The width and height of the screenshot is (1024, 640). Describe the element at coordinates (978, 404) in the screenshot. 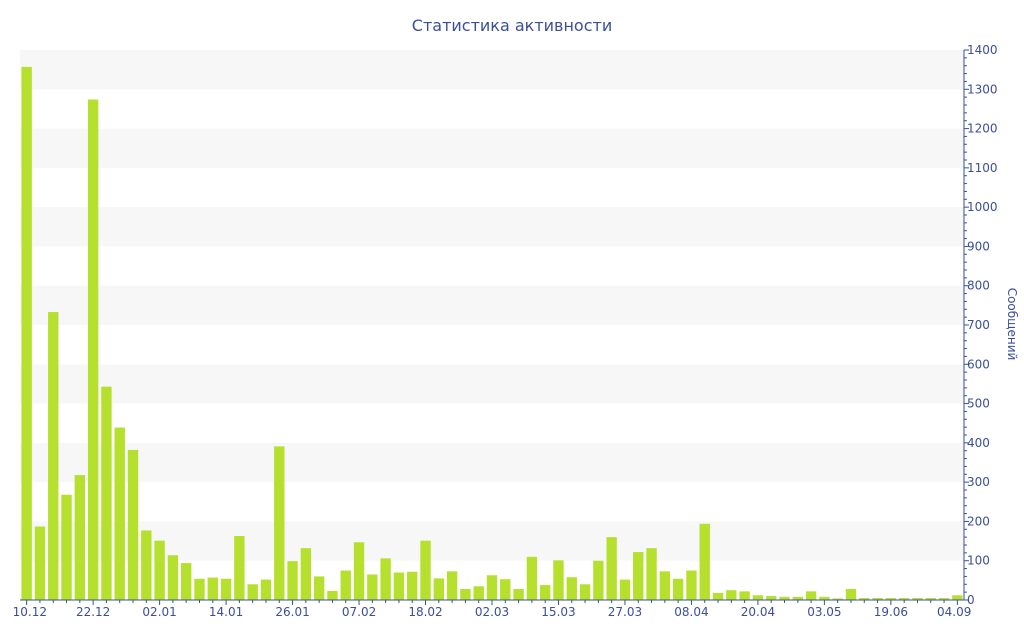

I see `y-tick-label: 500` at that location.